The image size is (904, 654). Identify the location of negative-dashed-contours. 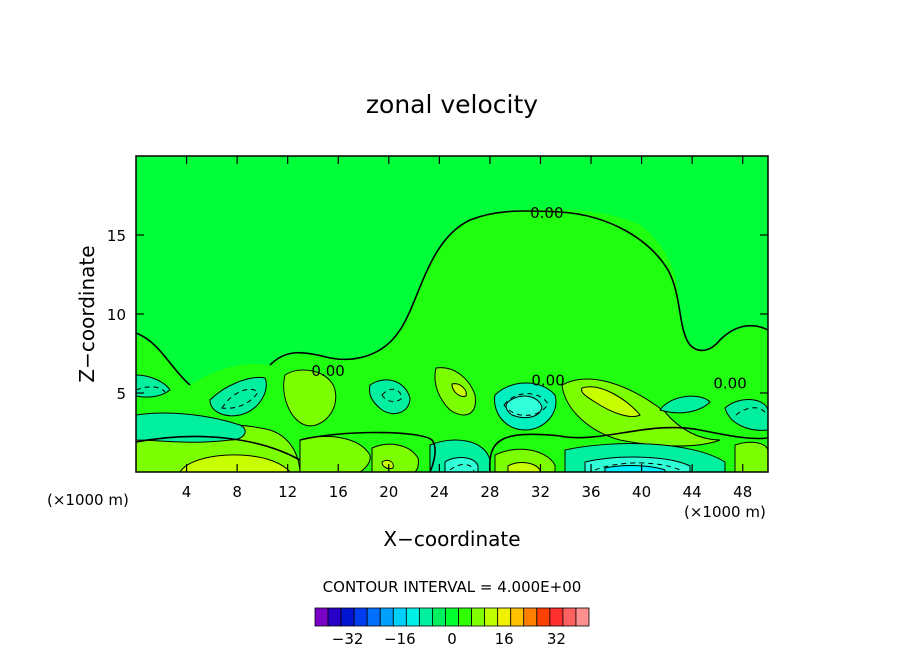
(451, 429).